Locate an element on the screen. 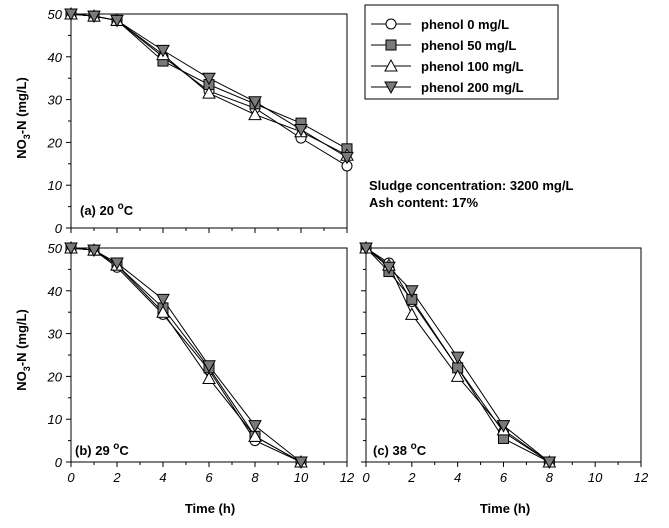  legend-label: phenol 200 mg/L is located at coordinates (472, 87).